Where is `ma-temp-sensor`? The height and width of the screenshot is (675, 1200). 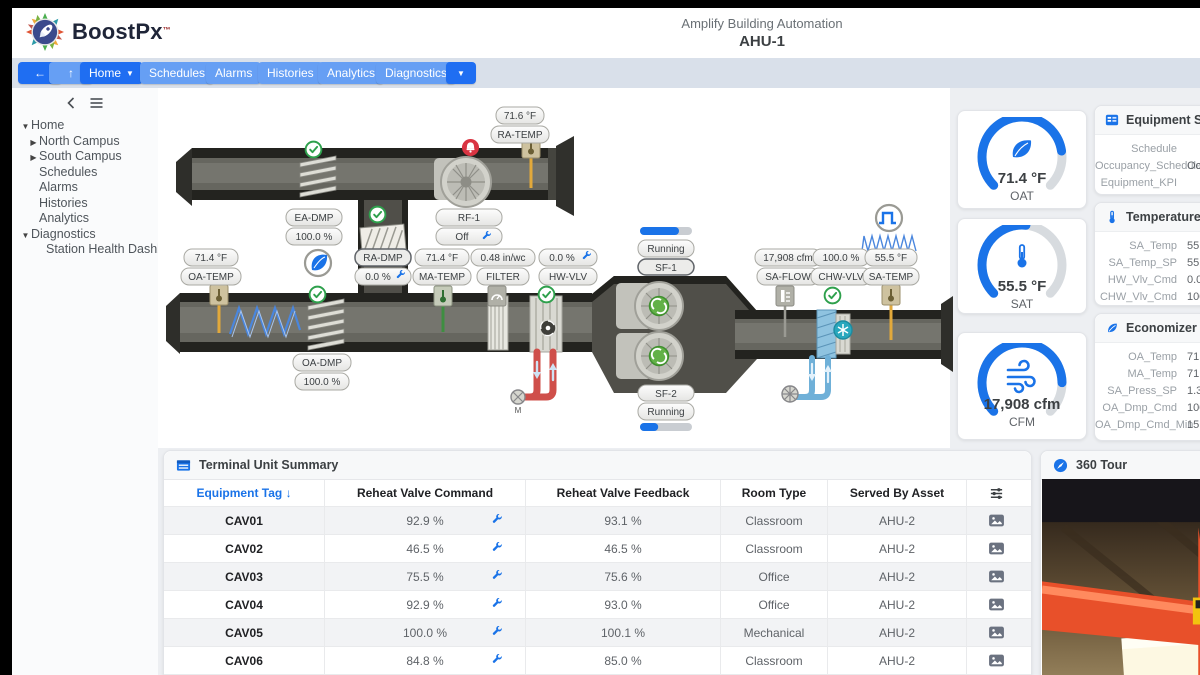 ma-temp-sensor is located at coordinates (443, 308).